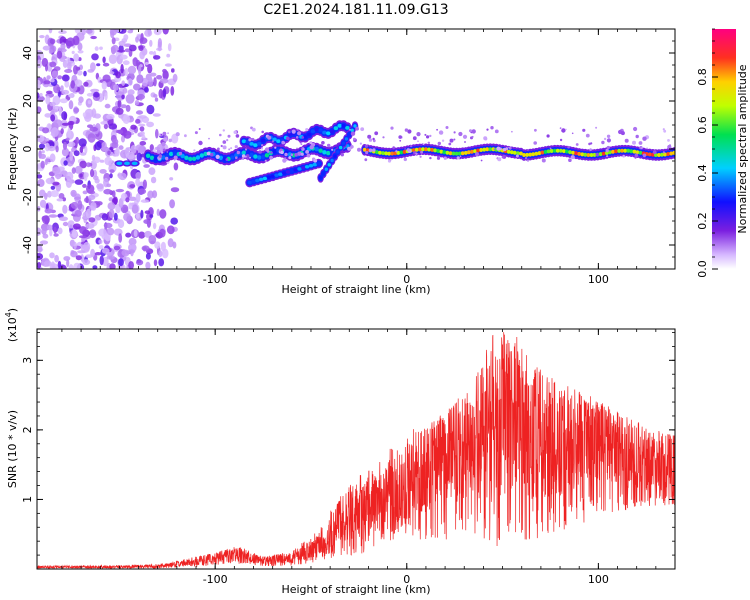 The width and height of the screenshot is (750, 600). I want to click on snr-y-axis-label: SNR (10 * v/v), so click(12, 449).